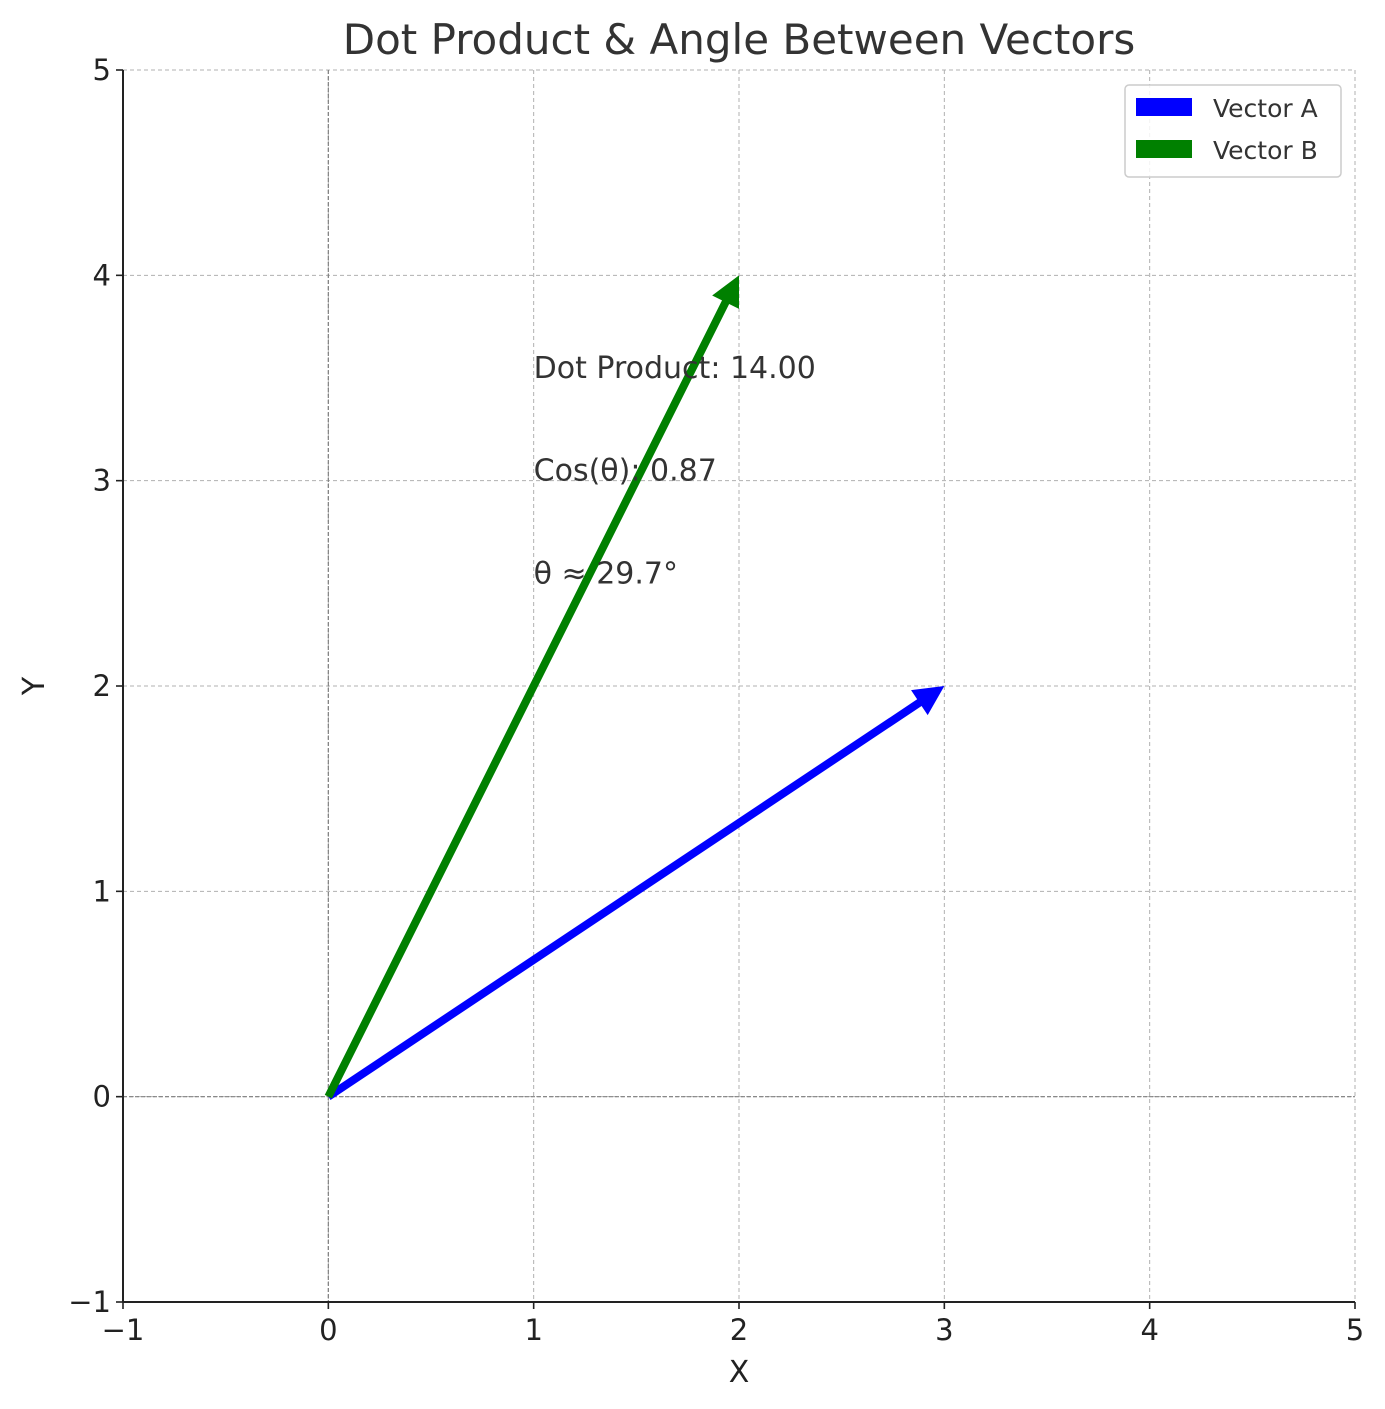  I want to click on x-tick-label: 0, so click(328, 1330).